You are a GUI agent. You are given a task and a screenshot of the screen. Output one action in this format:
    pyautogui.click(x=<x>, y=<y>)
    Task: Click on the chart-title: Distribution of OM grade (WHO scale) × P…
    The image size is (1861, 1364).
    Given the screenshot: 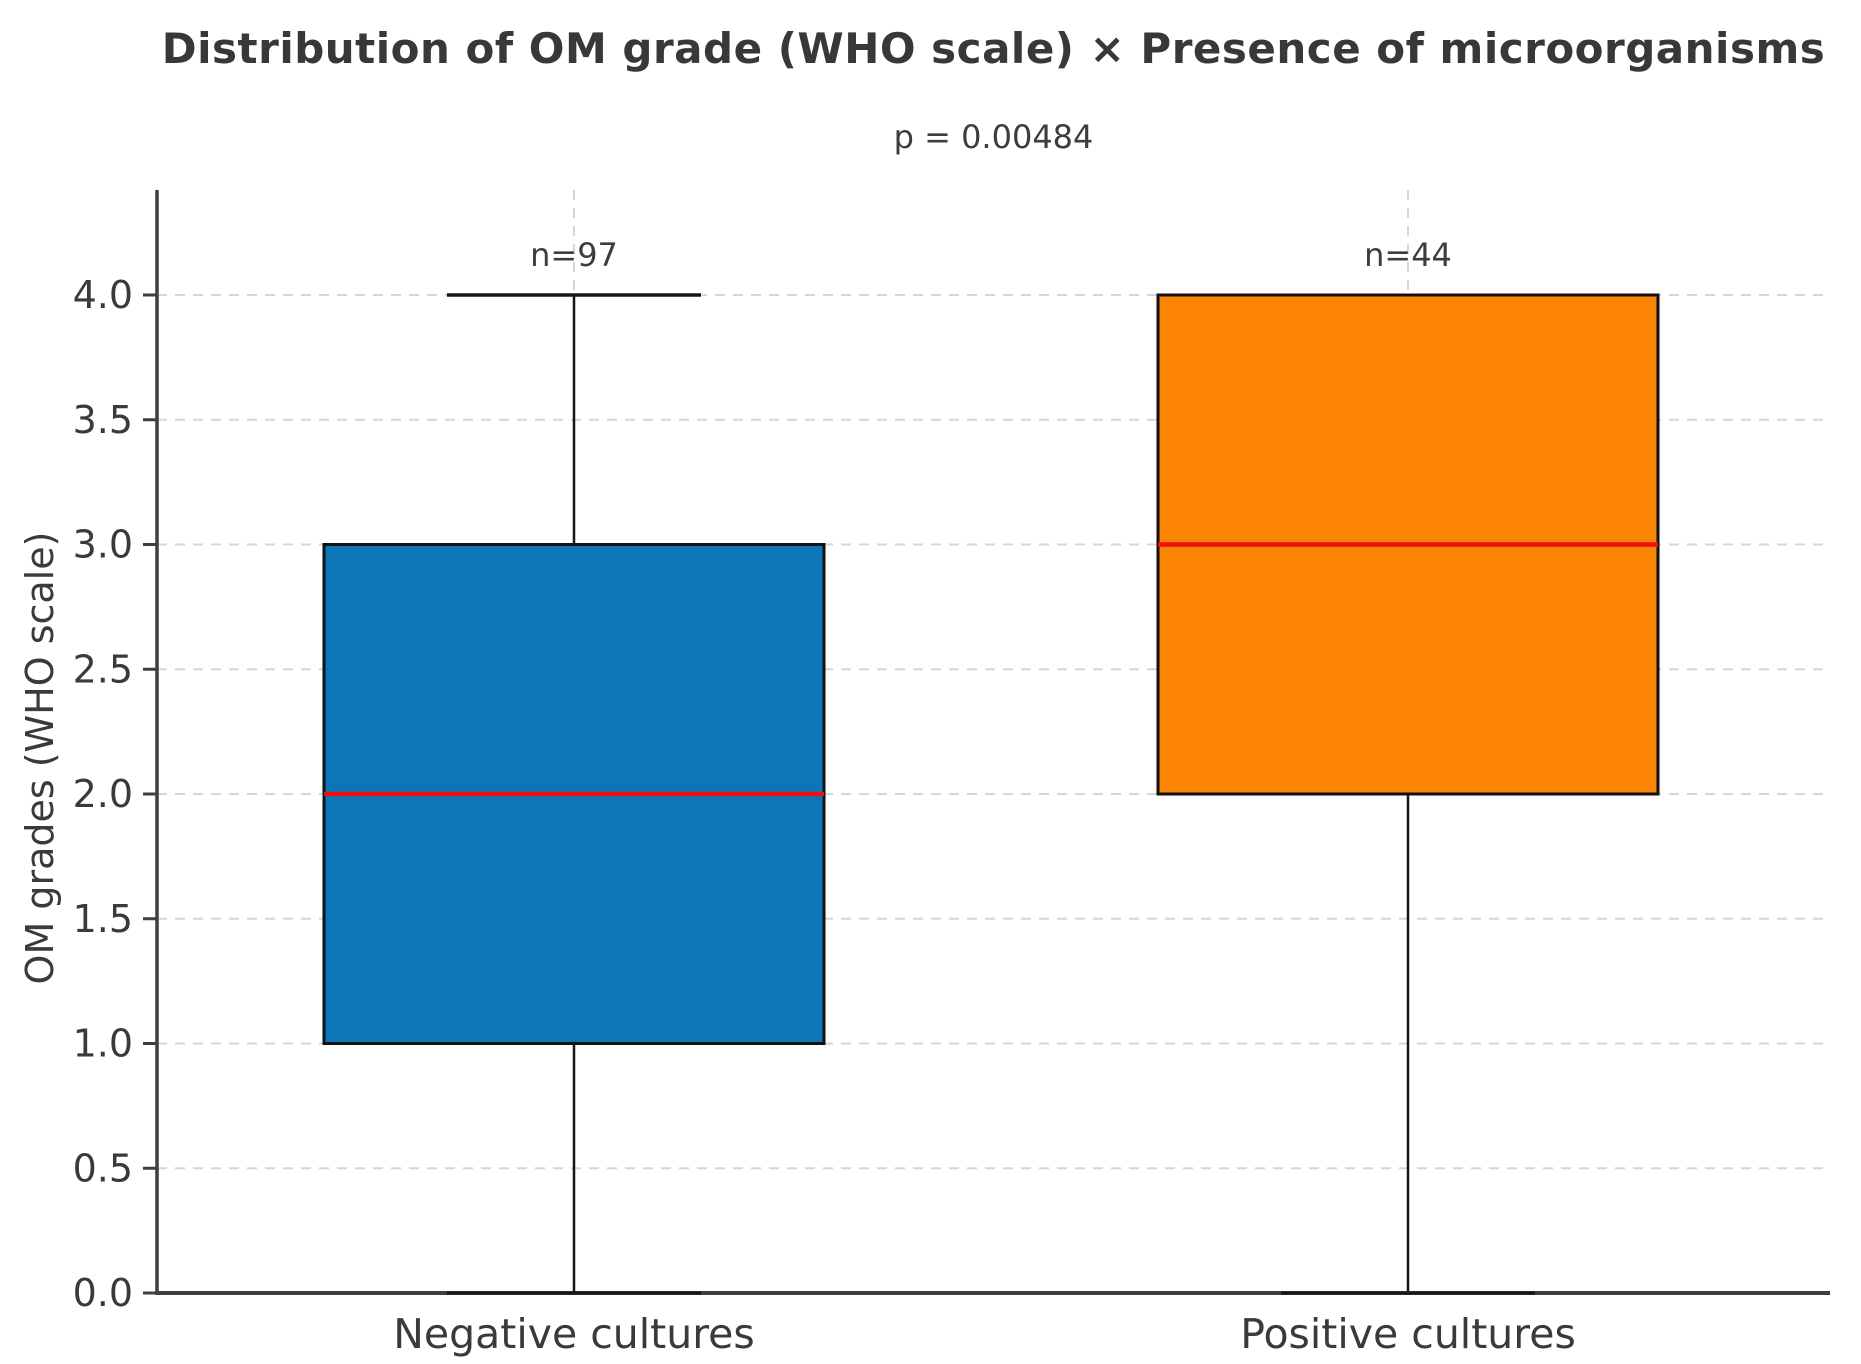 What is the action you would take?
    pyautogui.click(x=993, y=48)
    